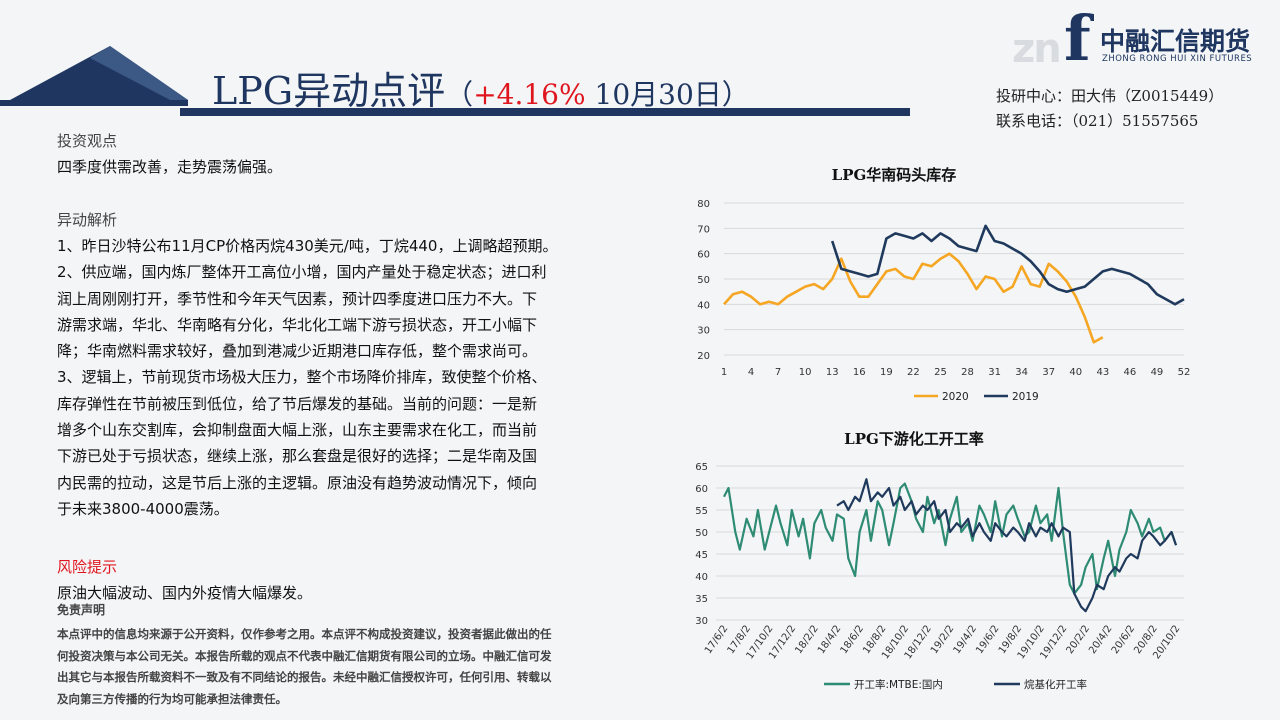 This screenshot has height=720, width=1280. I want to click on analysis-line: 下游已处于亏损状态，继续上涨，那么套盘是很好的选择；二是华南及国, so click(297, 456).